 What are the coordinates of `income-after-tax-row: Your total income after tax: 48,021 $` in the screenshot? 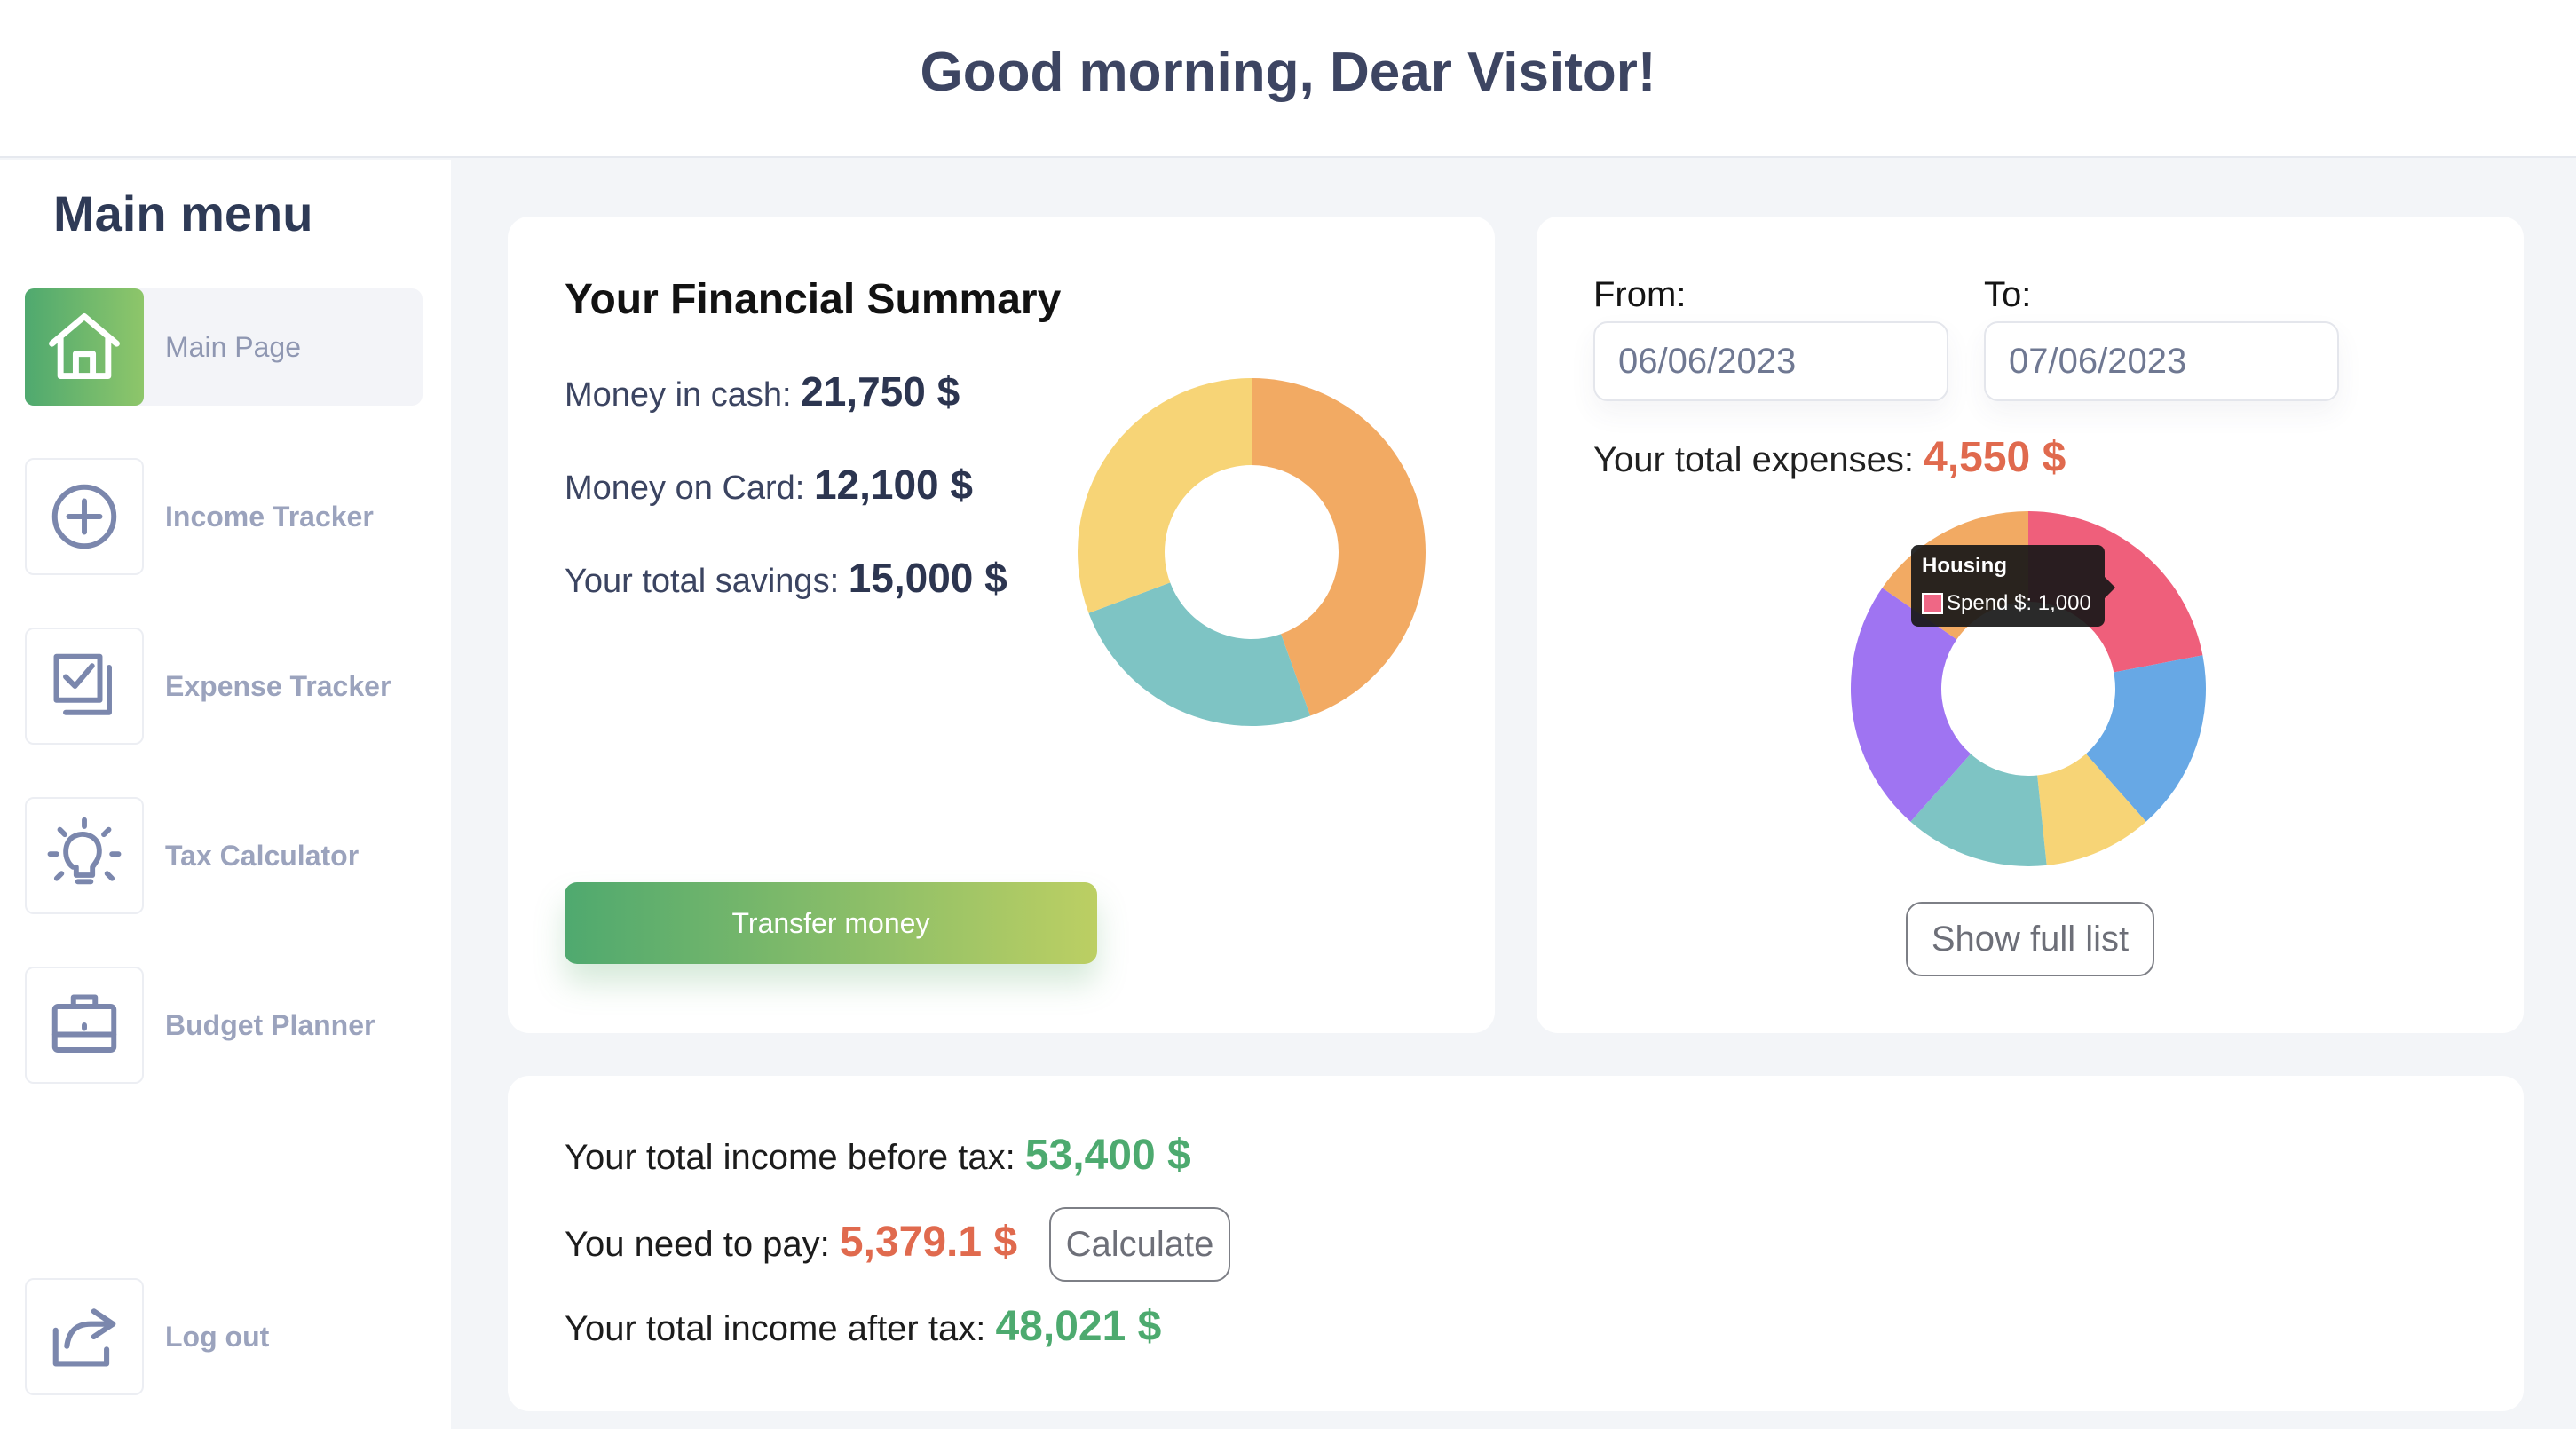 It's located at (863, 1326).